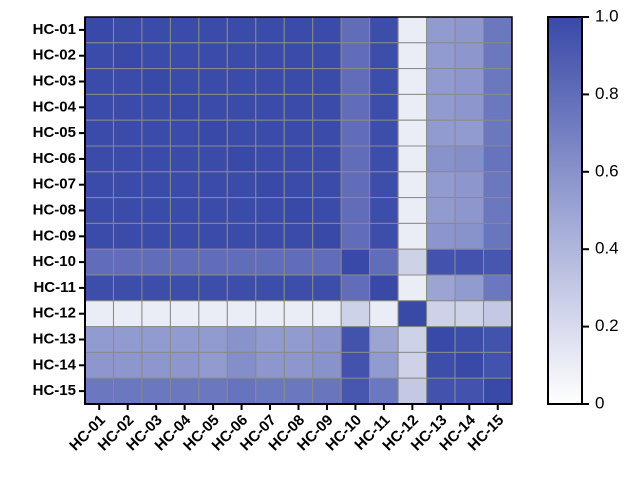 This screenshot has width=640, height=485. I want to click on y-tick-label: HC-02, so click(54, 55).